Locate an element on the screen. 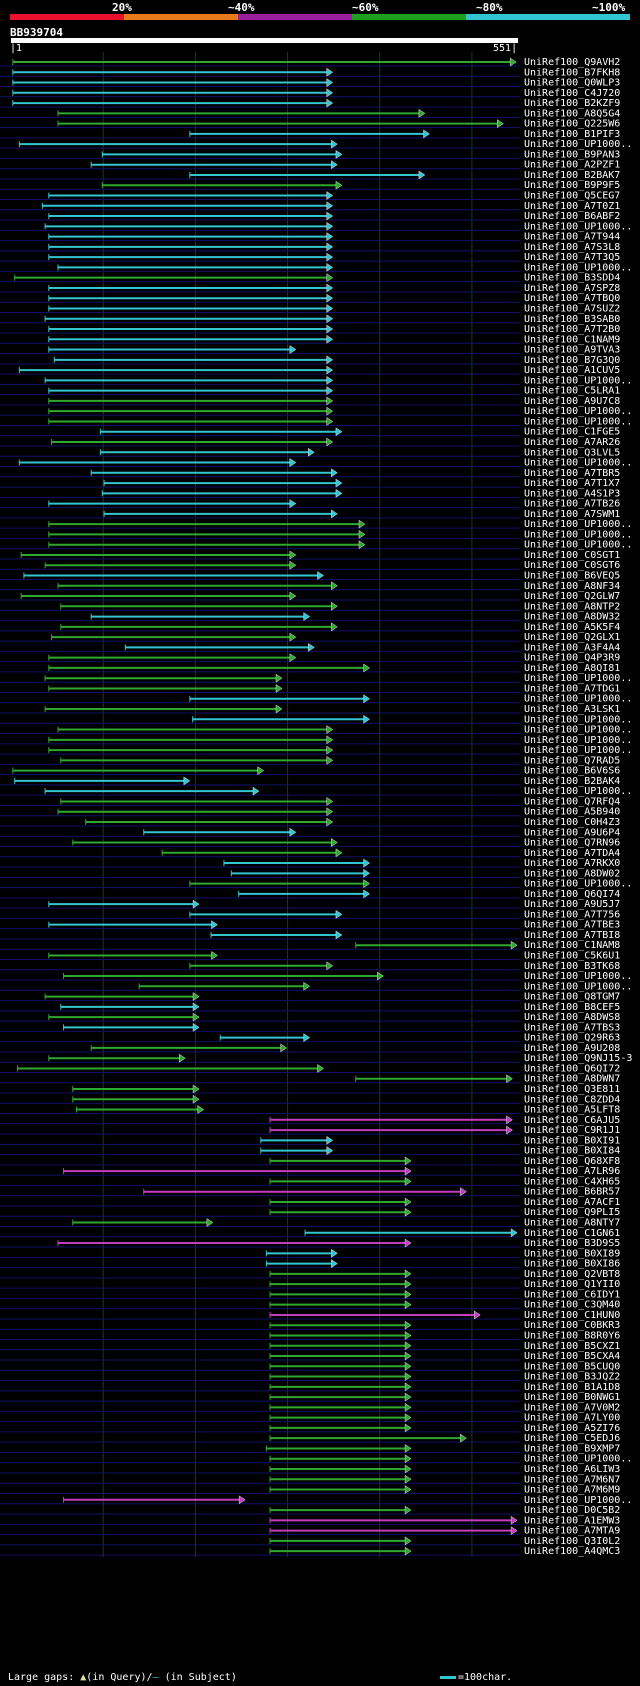  hit-row: UniRef100_B1A1D8 is located at coordinates (310, 1387).